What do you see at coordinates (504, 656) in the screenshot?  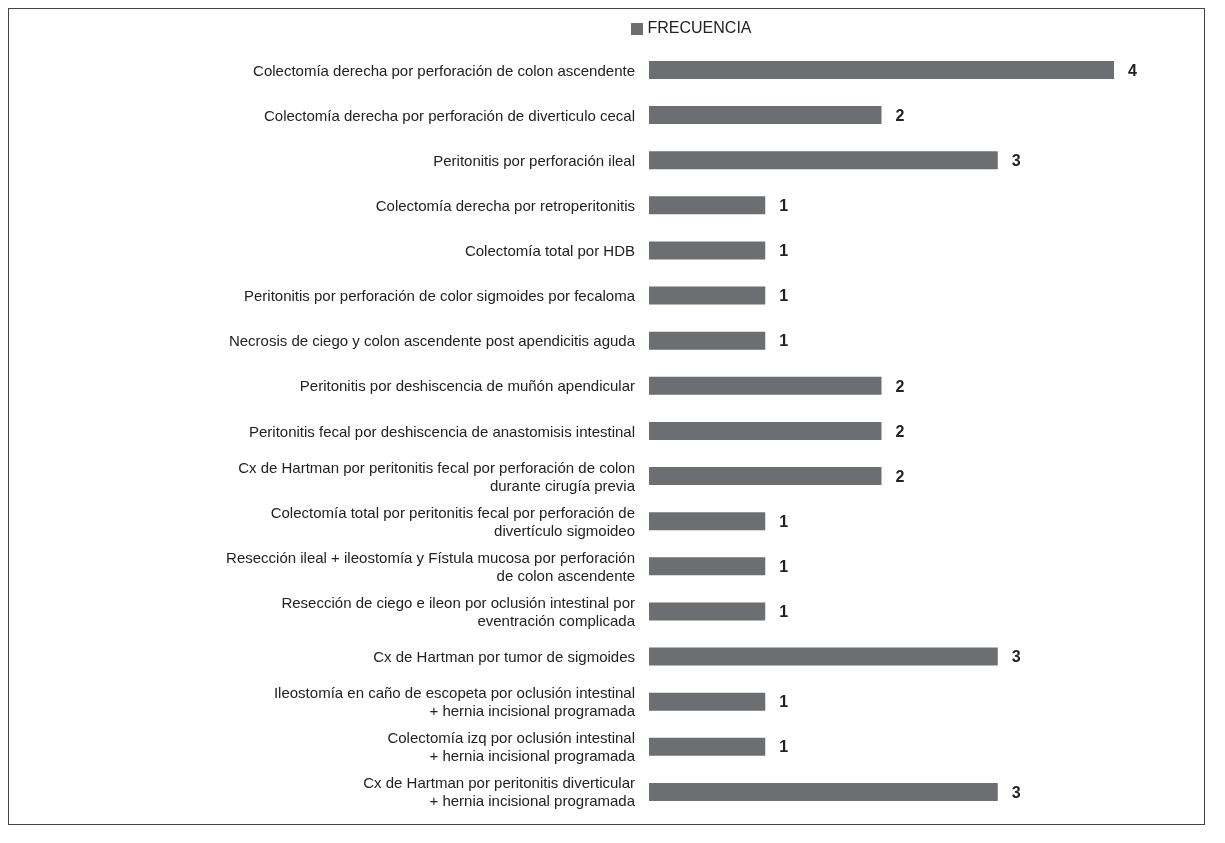 I see `y-tick-label: Cx de Hartman por tumor de sigmoides` at bounding box center [504, 656].